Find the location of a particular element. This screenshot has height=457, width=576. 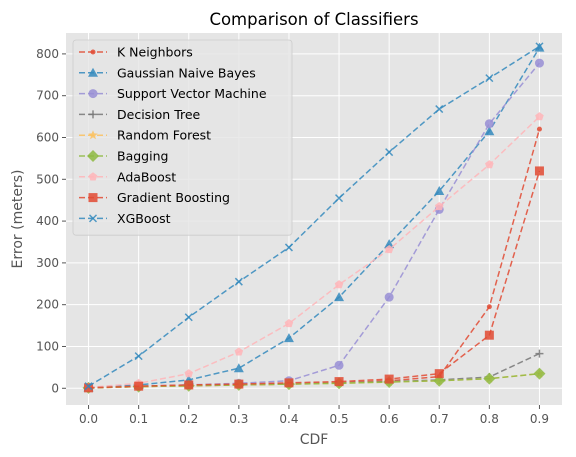

y-tick-label: 0 is located at coordinates (55, 388).